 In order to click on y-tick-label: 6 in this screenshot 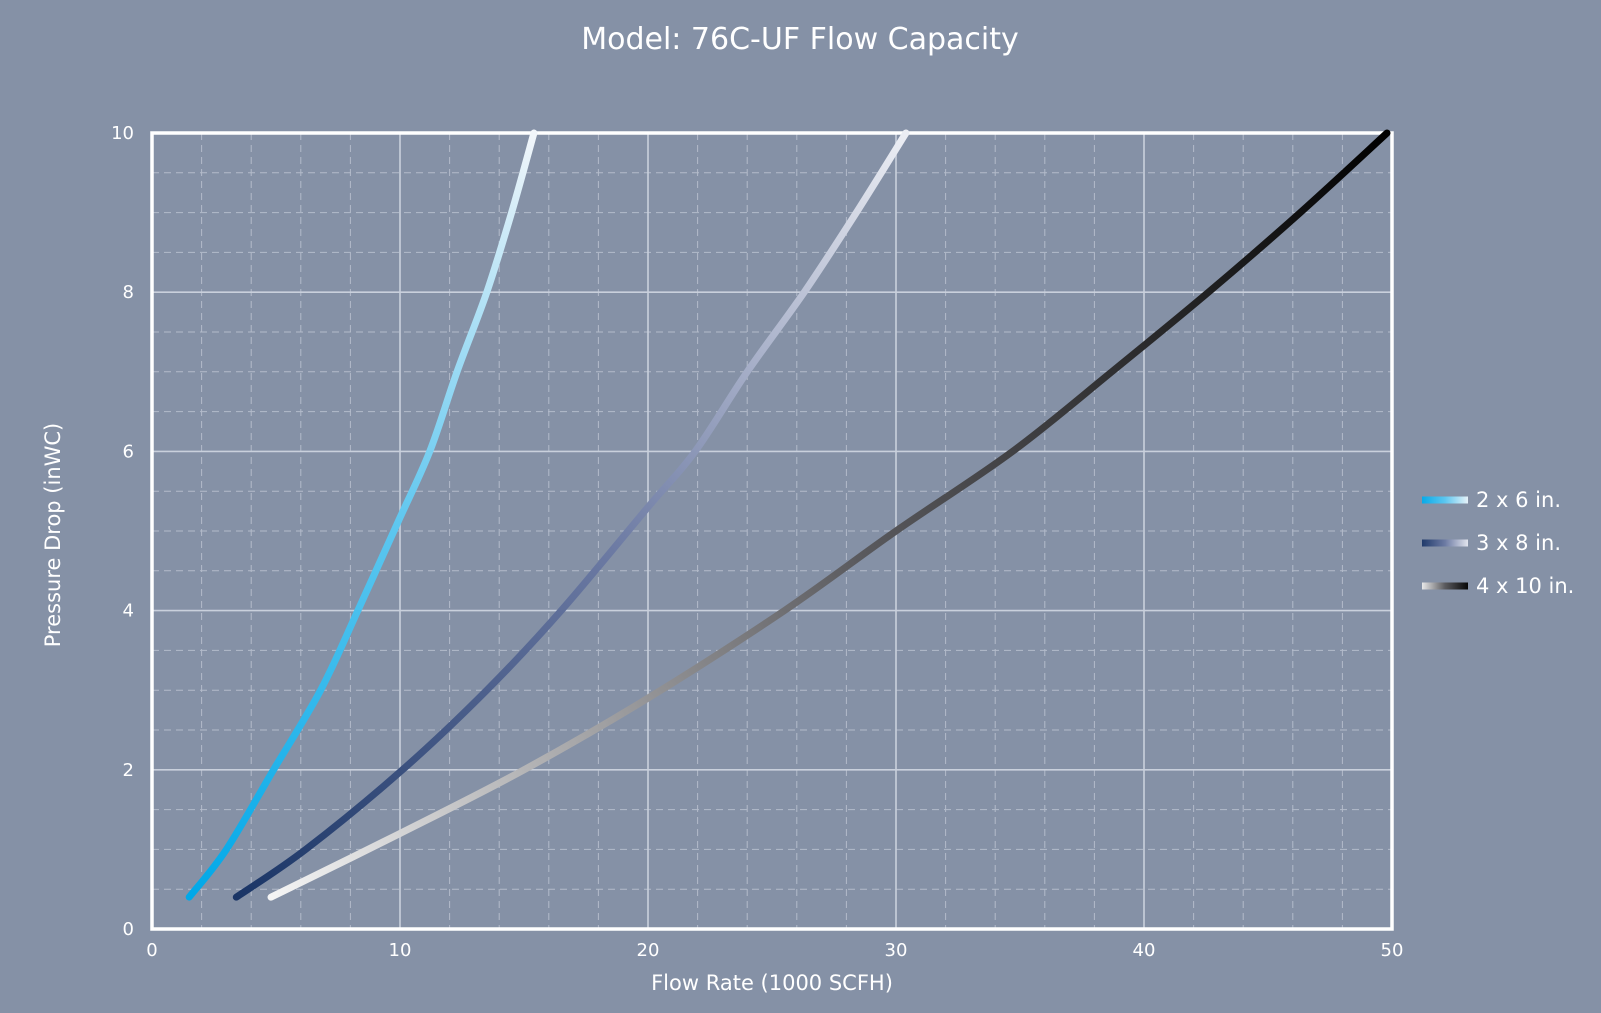, I will do `click(128, 451)`.